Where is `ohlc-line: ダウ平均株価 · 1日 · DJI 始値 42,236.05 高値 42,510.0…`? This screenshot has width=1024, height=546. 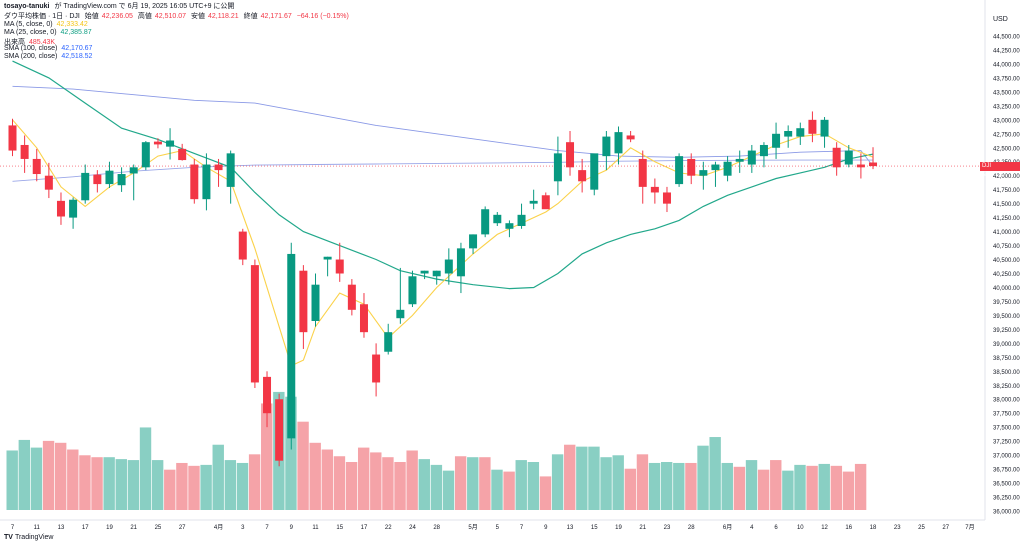
ohlc-line: ダウ平均株価 · 1日 · DJI 始値 42,236.05 高値 42,510.0… is located at coordinates (176, 16).